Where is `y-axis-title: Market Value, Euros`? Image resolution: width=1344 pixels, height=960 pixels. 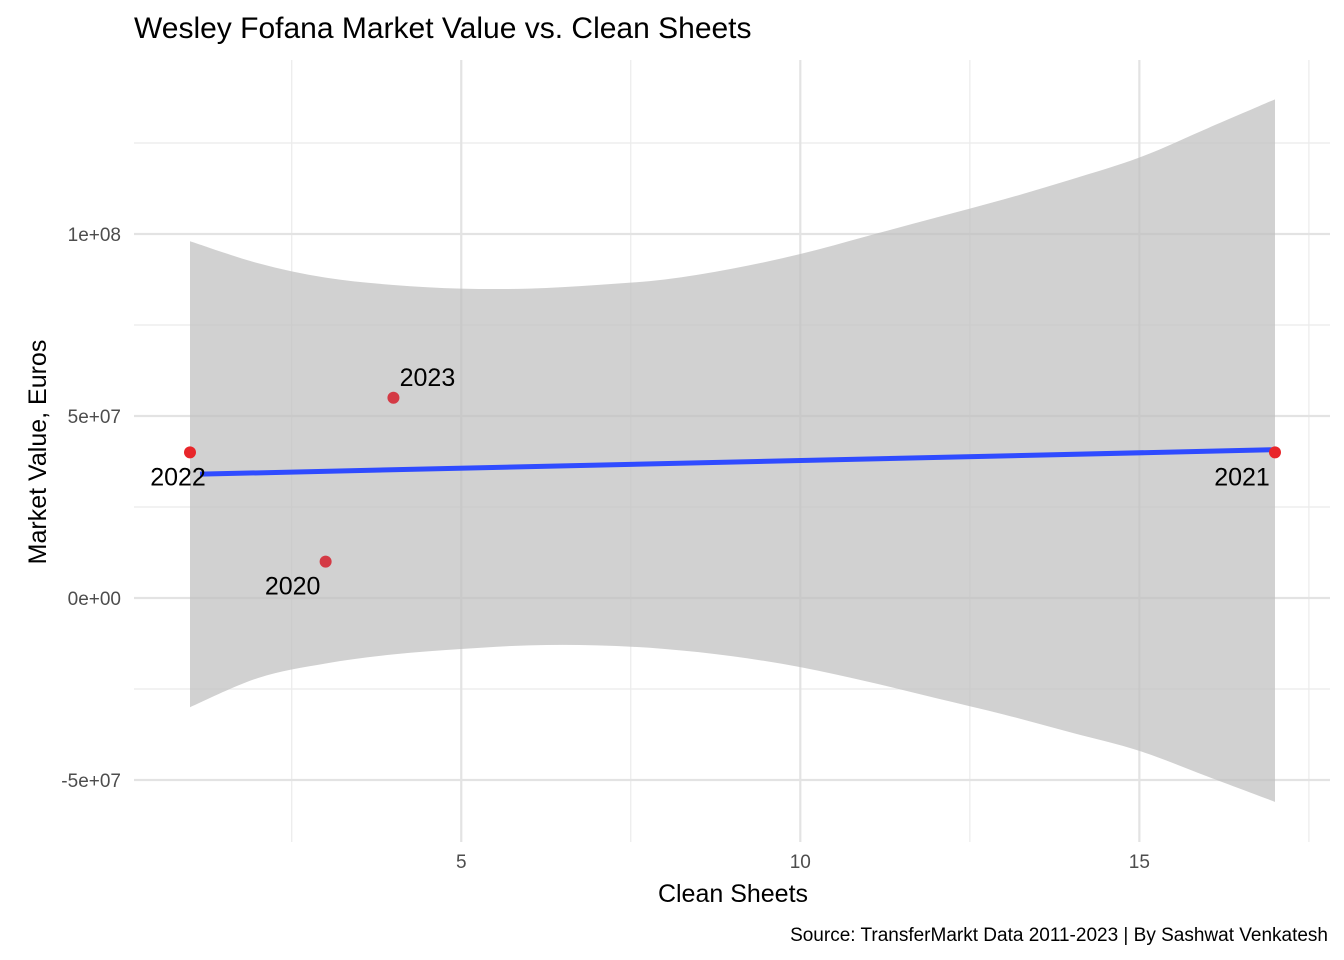
y-axis-title: Market Value, Euros is located at coordinates (38, 452).